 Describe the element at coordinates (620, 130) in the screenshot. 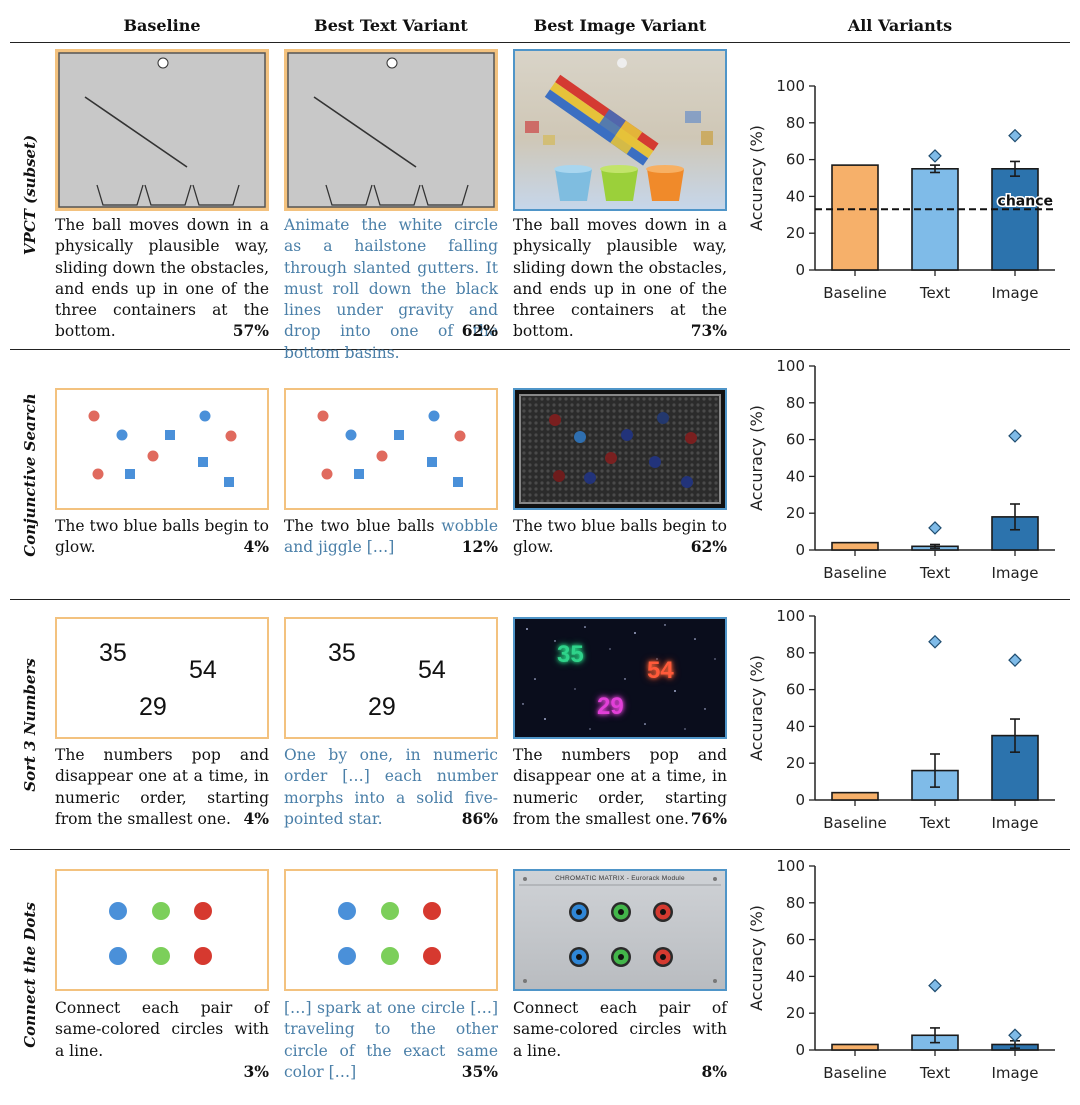

I see `vpct-image-photo` at that location.